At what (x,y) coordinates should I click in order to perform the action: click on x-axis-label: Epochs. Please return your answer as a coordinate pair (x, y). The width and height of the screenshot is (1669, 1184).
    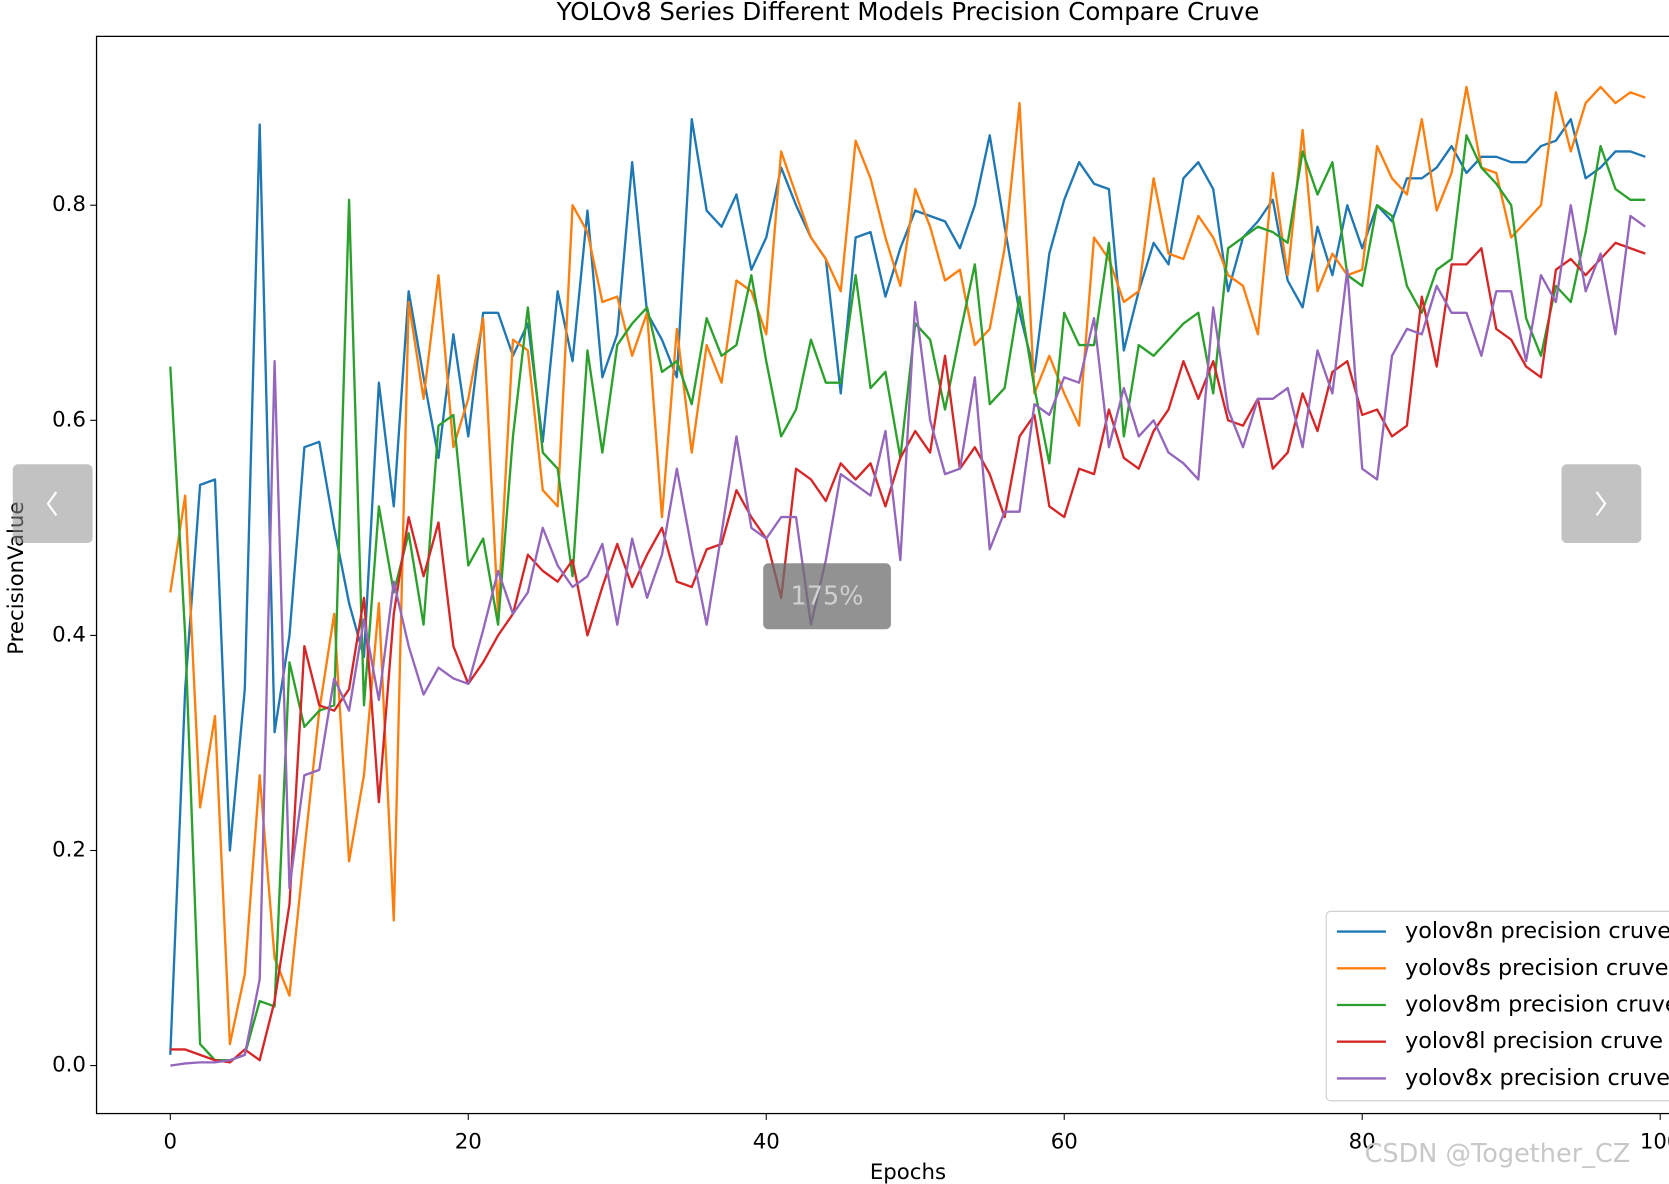
    Looking at the image, I should click on (908, 1172).